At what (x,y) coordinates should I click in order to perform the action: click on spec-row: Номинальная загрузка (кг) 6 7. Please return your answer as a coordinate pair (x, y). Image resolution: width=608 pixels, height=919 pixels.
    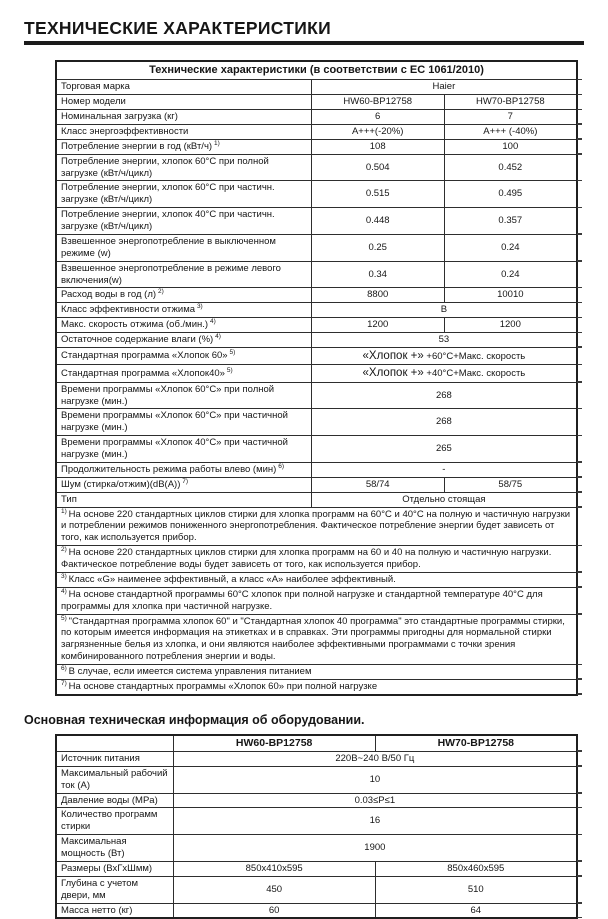
    Looking at the image, I should click on (319, 117).